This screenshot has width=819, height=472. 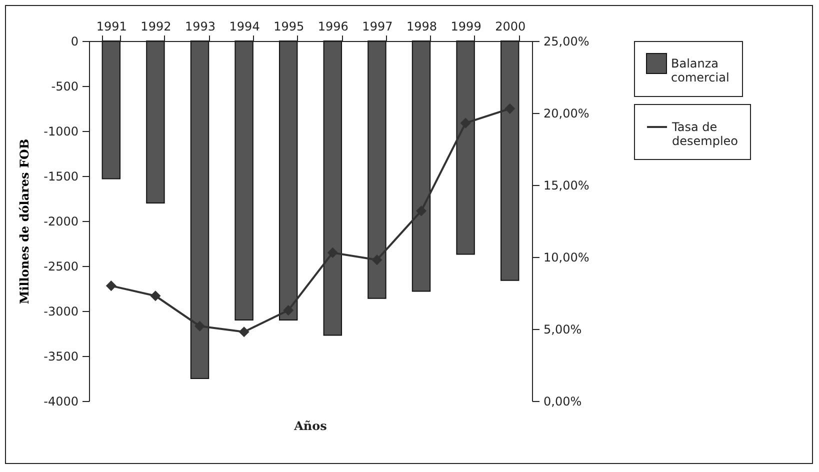 I want to click on y-tick-label: -2500, so click(x=61, y=267).